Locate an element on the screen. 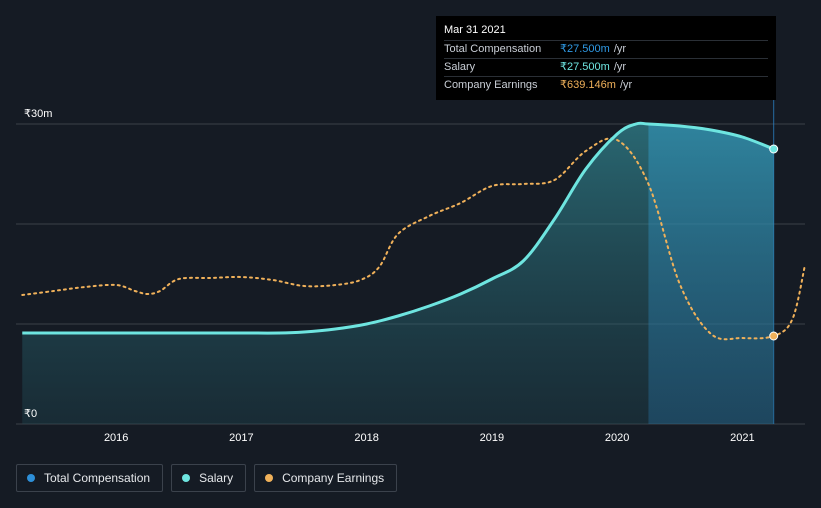 The height and width of the screenshot is (508, 821). tooltip-unit-salary: /yr is located at coordinates (620, 67).